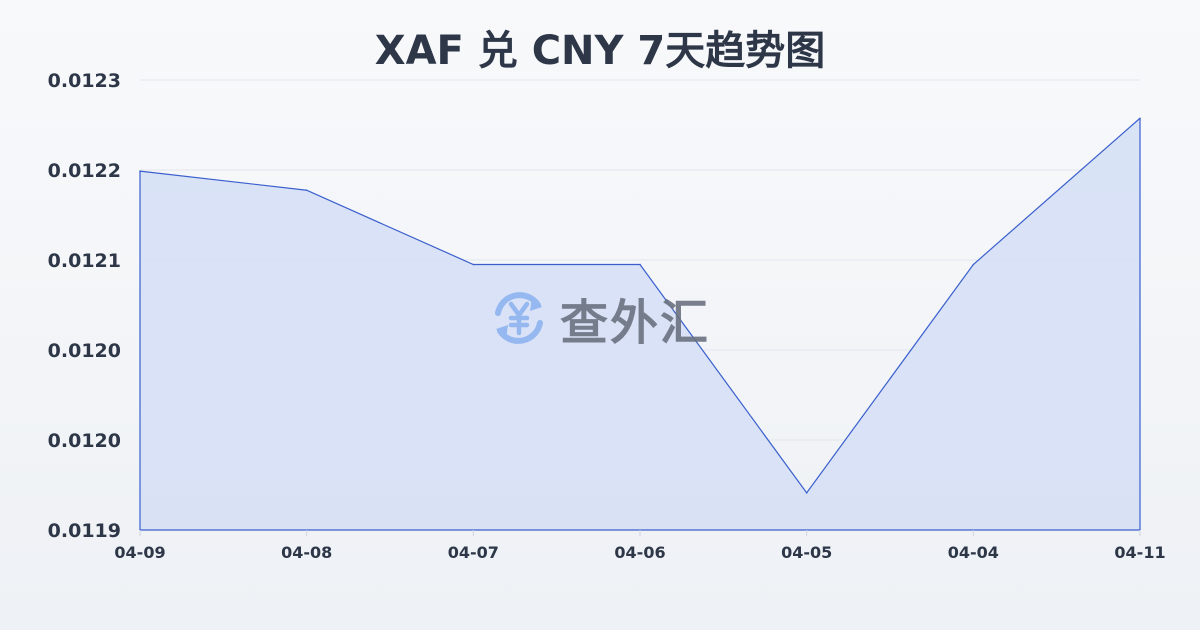  Describe the element at coordinates (84, 261) in the screenshot. I see `y-tick-label: 0.0121` at that location.